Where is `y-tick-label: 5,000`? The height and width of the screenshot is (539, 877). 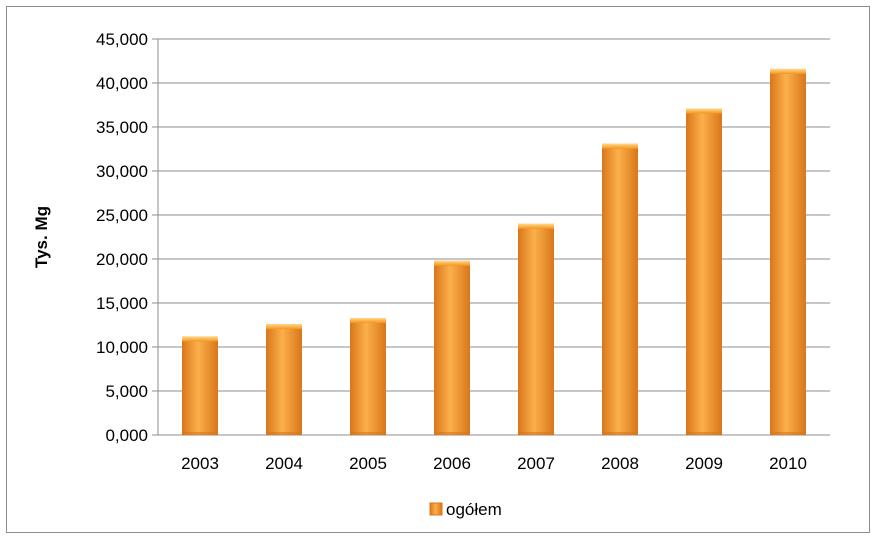
y-tick-label: 5,000 is located at coordinates (126, 391).